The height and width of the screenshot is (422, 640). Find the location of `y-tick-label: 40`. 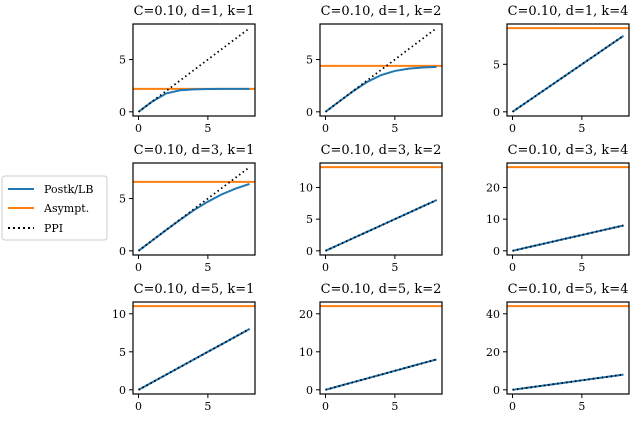

y-tick-label: 40 is located at coordinates (493, 314).